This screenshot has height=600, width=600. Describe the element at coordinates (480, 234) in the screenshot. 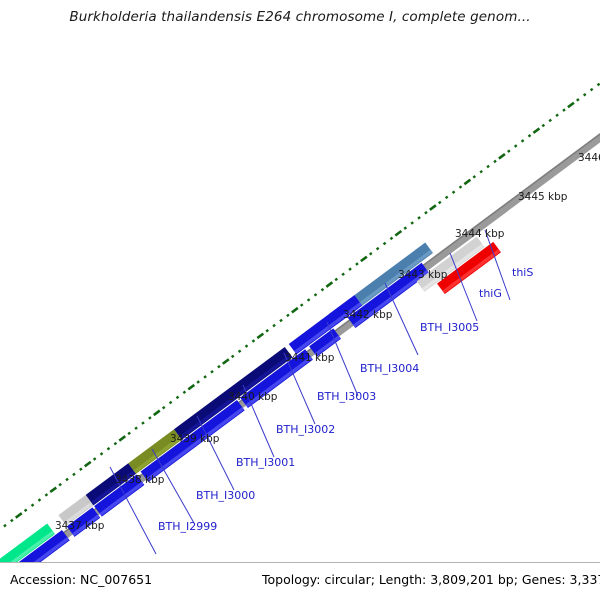

I see `ruler-tick-label: 3444 kbp` at that location.